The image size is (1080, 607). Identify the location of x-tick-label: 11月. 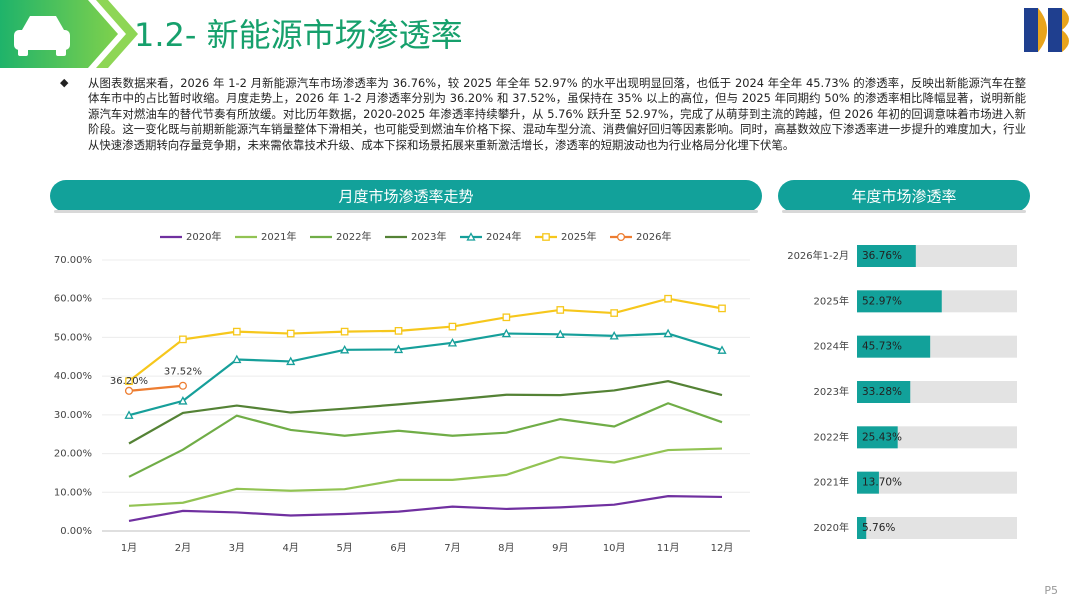
(668, 548).